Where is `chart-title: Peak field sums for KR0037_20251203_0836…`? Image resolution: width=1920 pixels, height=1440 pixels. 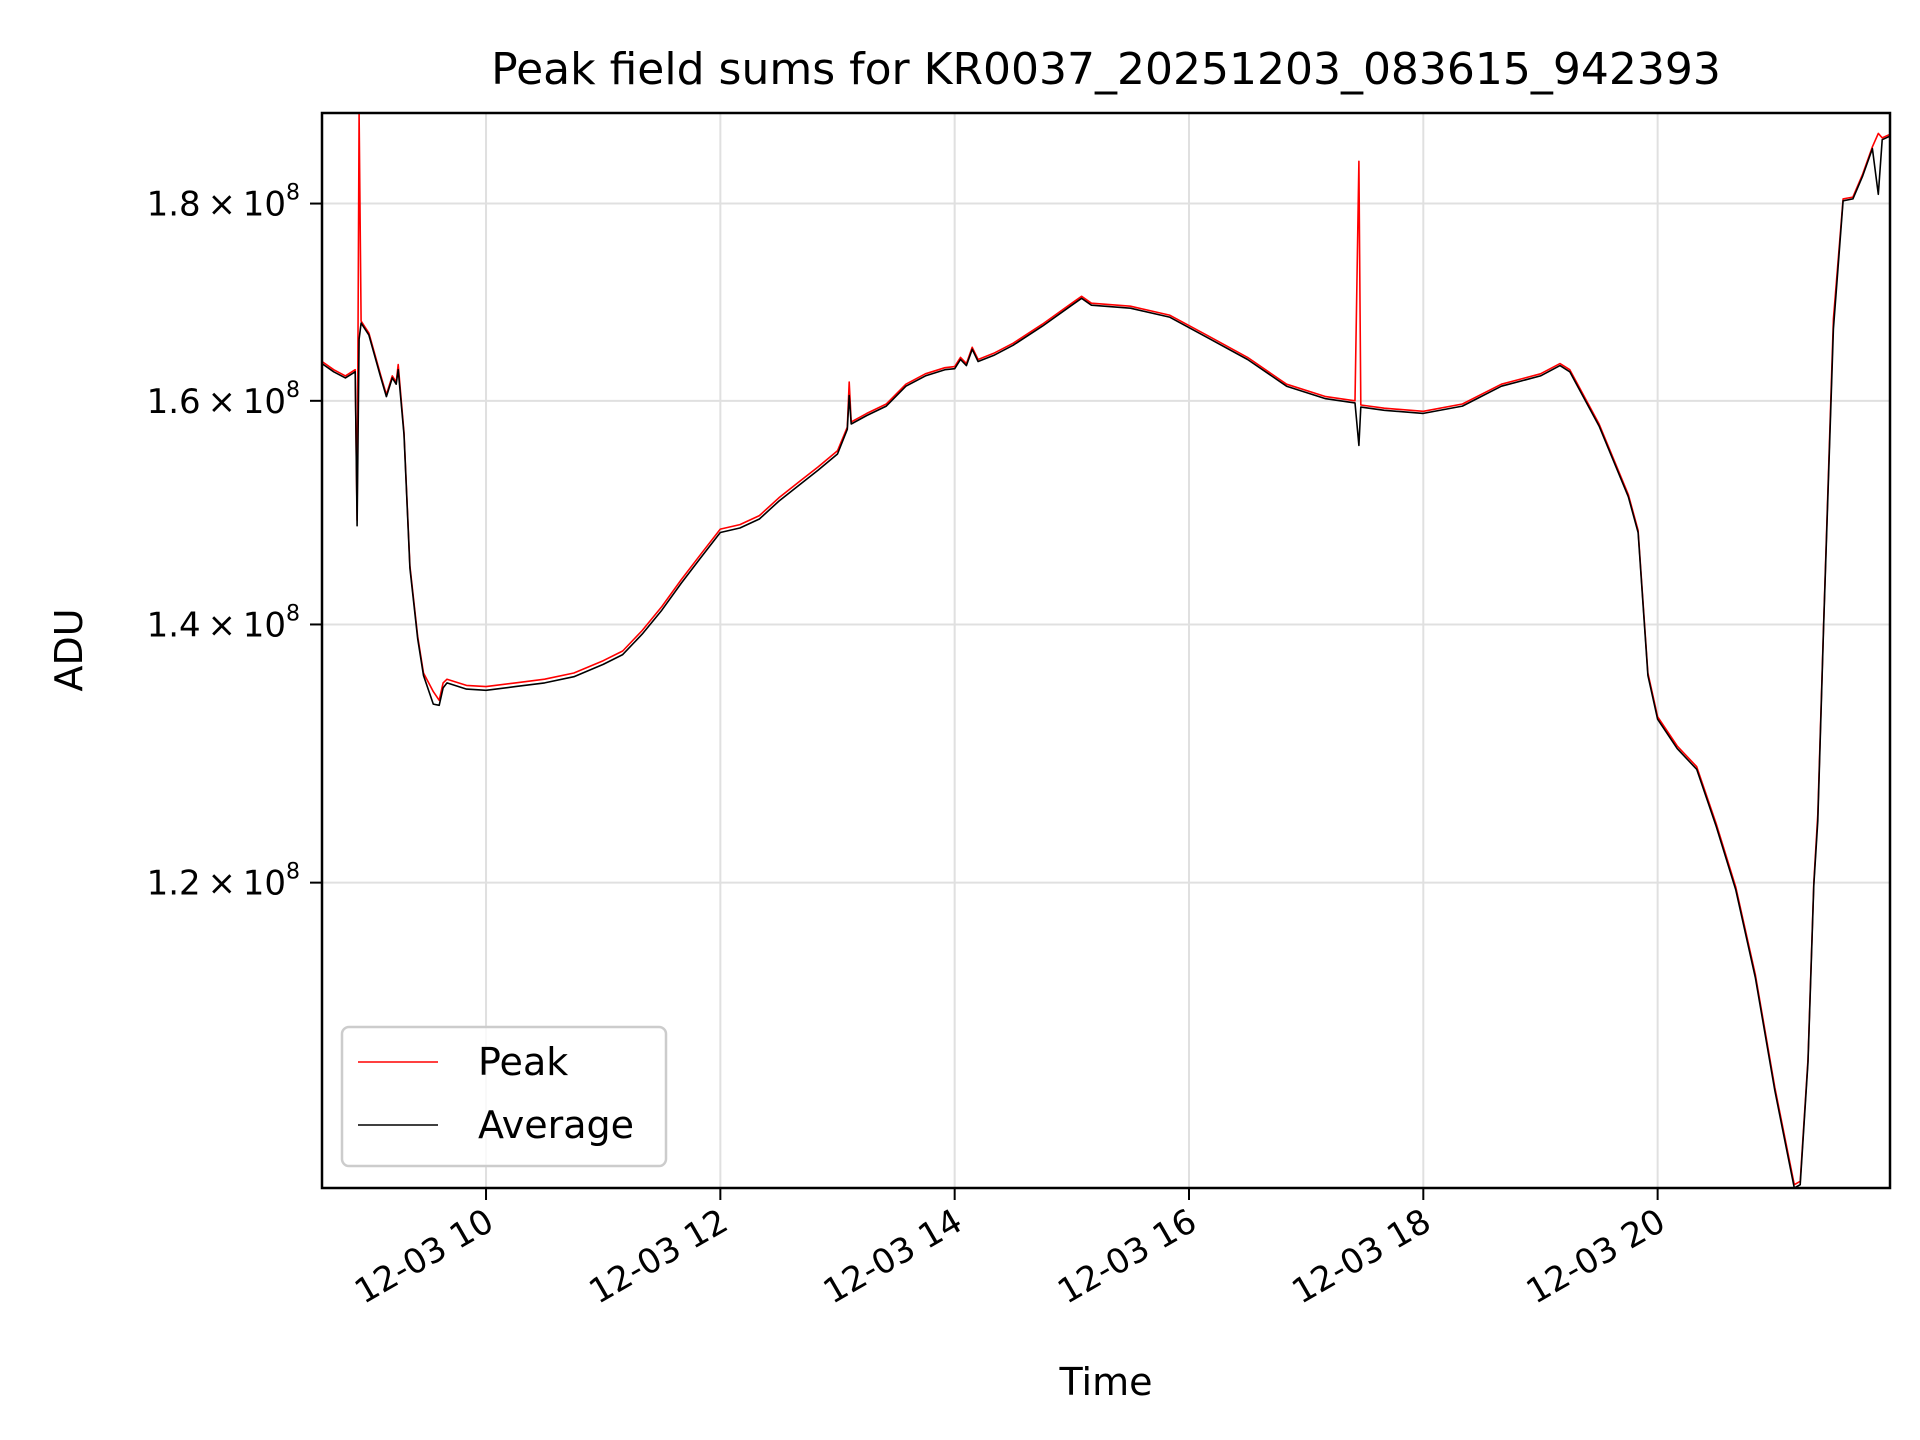 chart-title: Peak field sums for KR0037_20251203_0836… is located at coordinates (1106, 69).